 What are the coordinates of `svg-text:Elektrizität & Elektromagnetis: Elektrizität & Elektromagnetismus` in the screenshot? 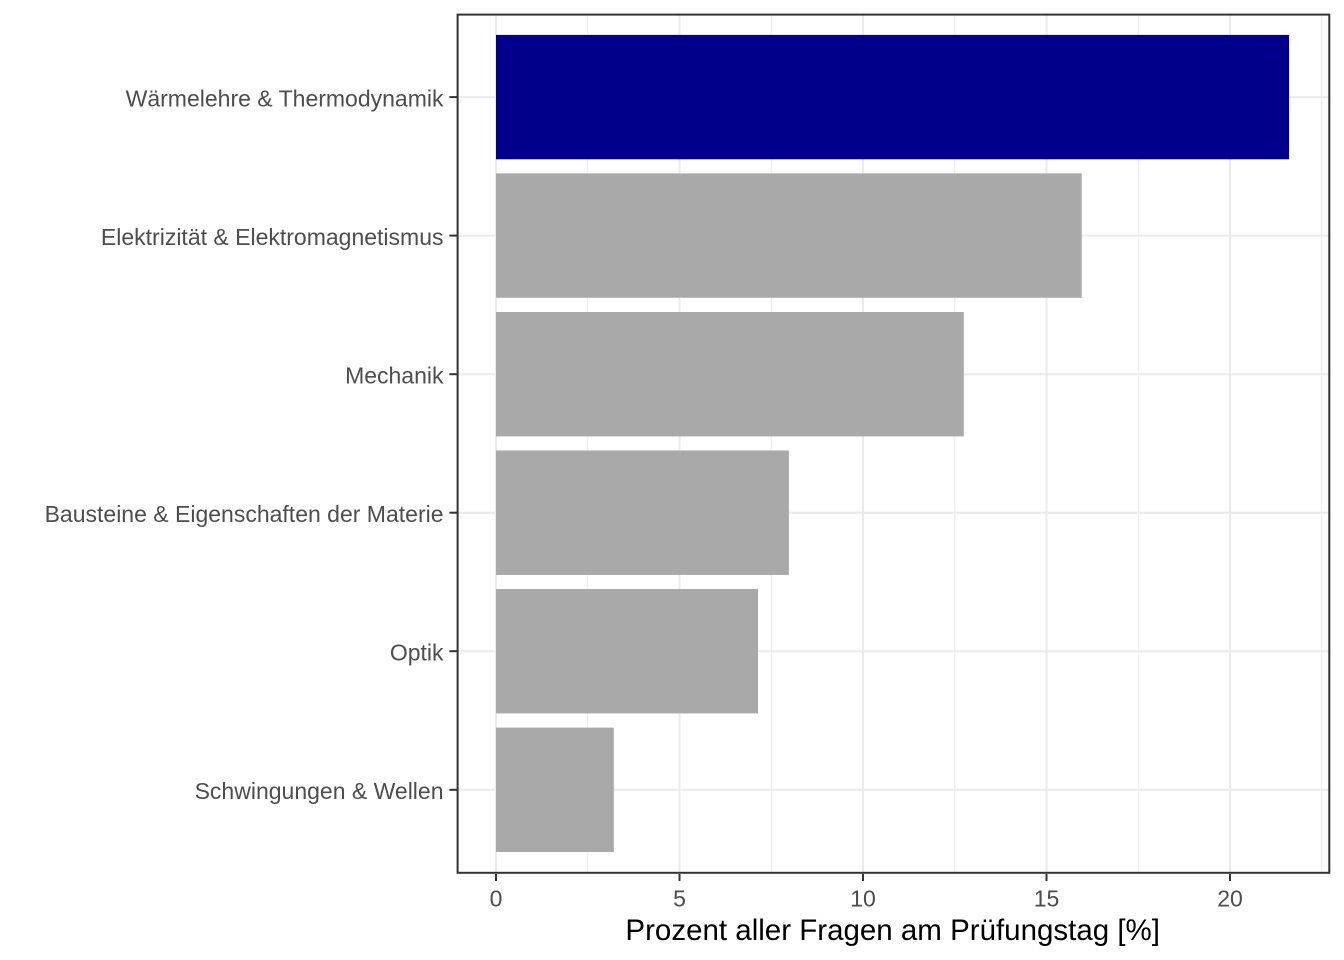 It's located at (272, 237).